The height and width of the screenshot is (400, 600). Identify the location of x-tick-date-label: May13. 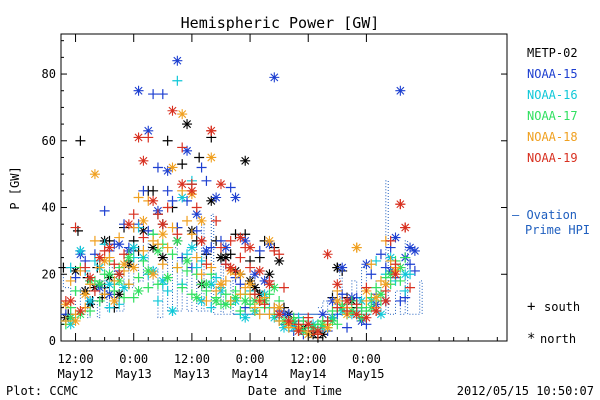
(134, 374).